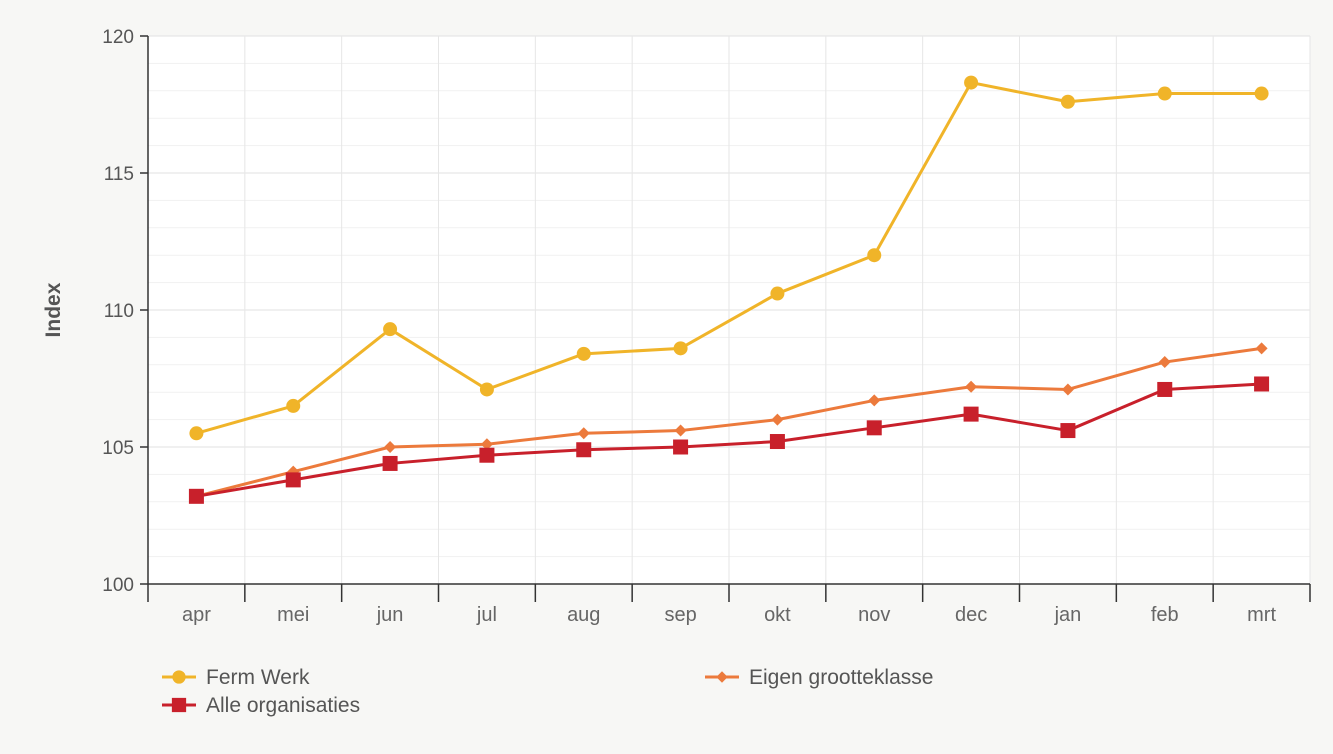 Image resolution: width=1333 pixels, height=754 pixels. Describe the element at coordinates (583, 615) in the screenshot. I see `x-tick-label: aug` at that location.